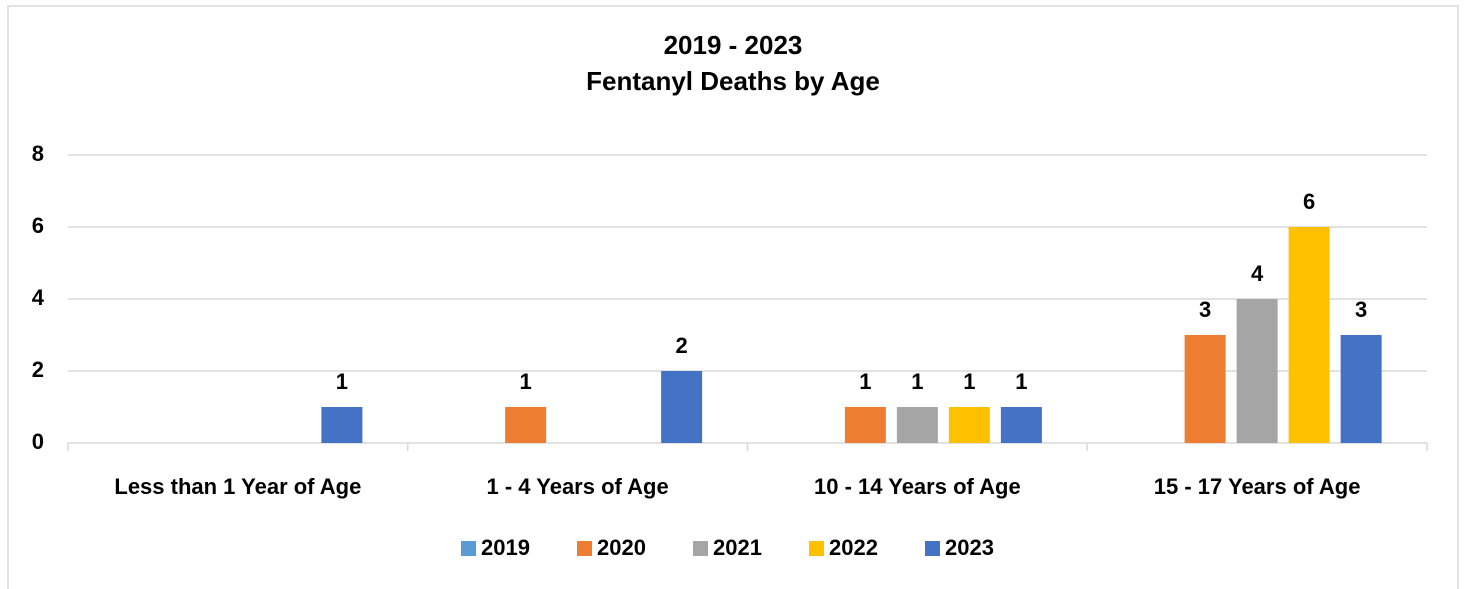  I want to click on x-tick-label: Less than 1 Year of Age, so click(237, 486).